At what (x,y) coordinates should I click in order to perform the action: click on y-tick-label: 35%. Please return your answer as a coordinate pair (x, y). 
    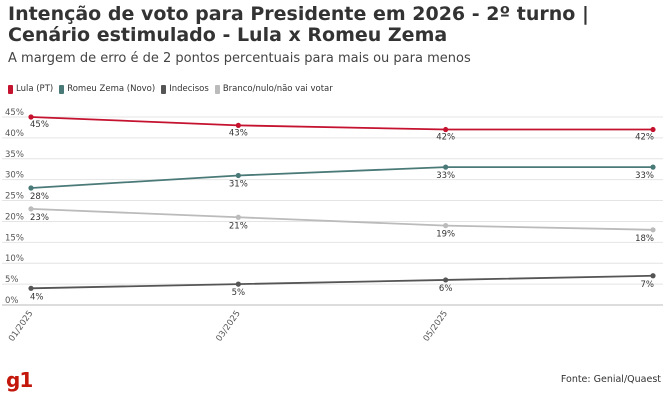
    Looking at the image, I should click on (14, 155).